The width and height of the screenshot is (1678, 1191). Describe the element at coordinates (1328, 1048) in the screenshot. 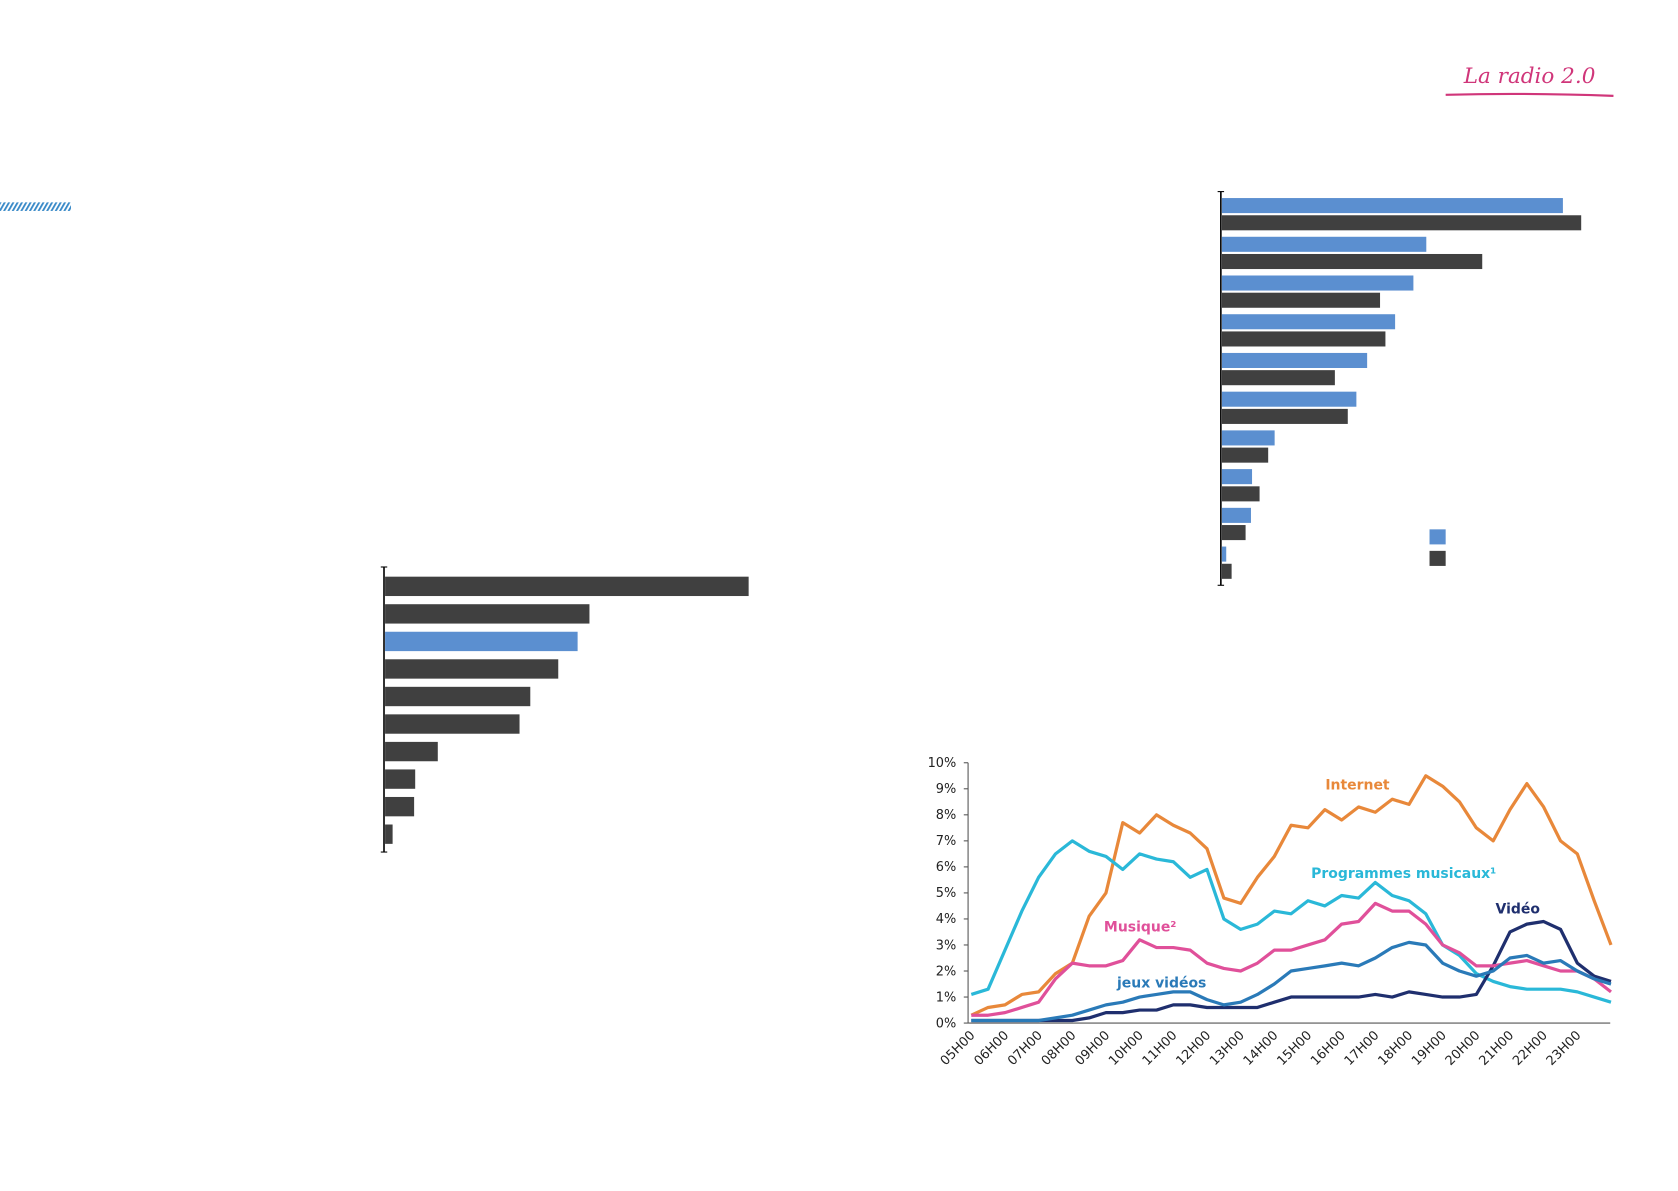

I see `x-tick-label: 16H00` at that location.